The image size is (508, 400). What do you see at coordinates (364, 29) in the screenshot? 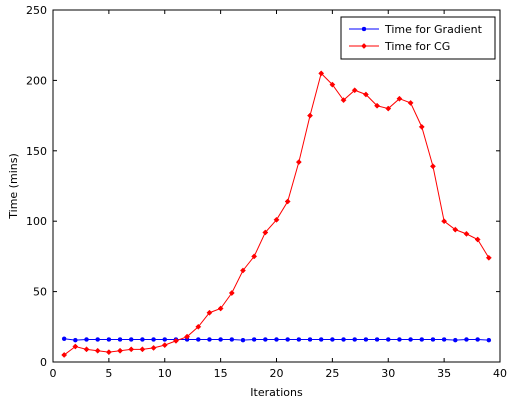
I see `legend-marker-gradient` at bounding box center [364, 29].